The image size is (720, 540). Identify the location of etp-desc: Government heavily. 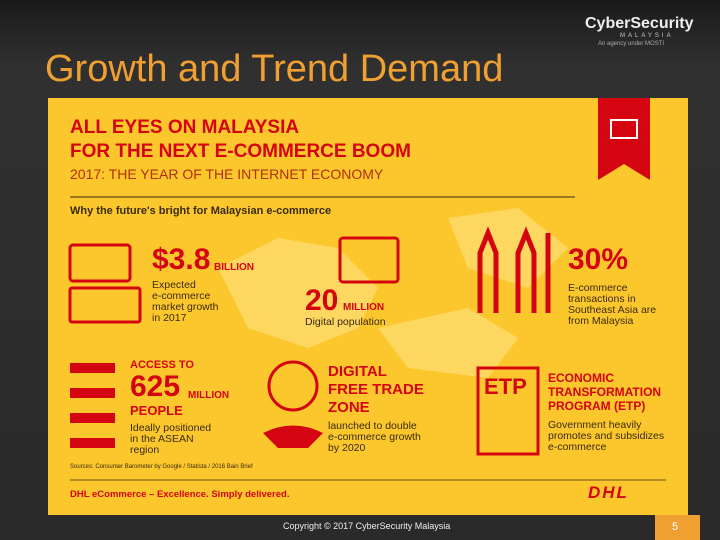
(595, 425).